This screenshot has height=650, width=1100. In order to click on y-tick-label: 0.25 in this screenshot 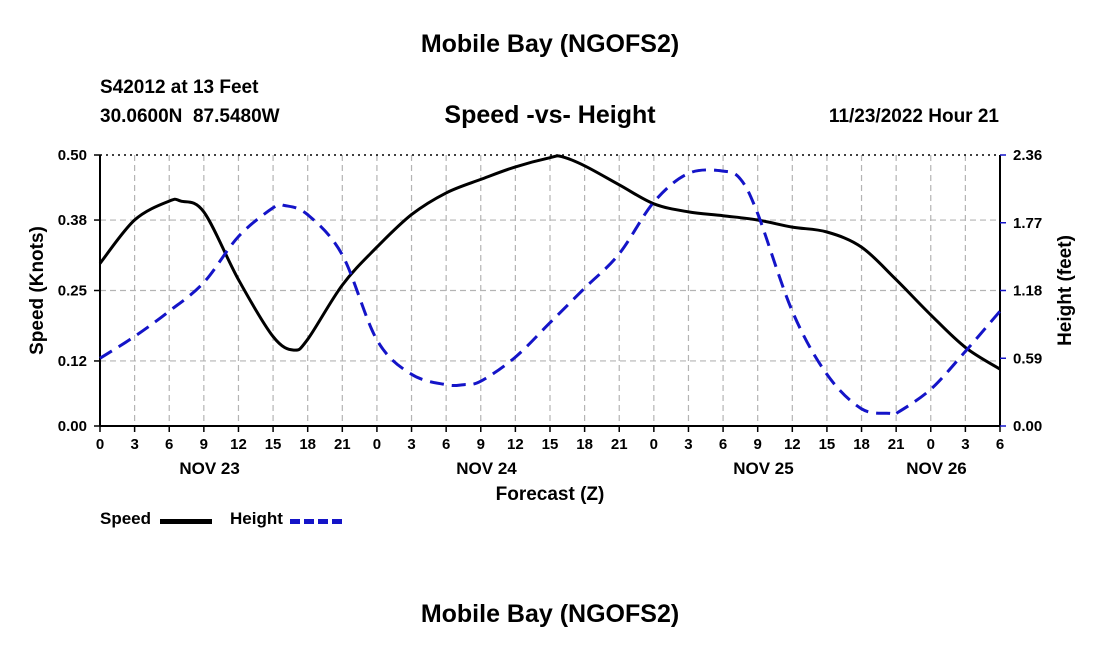, I will do `click(72, 291)`.